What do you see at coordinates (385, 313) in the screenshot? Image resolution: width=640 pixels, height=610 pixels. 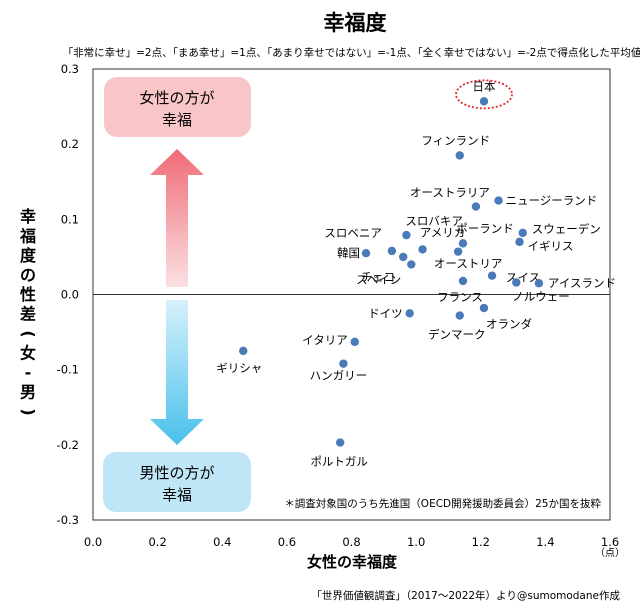 I see `point-label: ドイツ` at bounding box center [385, 313].